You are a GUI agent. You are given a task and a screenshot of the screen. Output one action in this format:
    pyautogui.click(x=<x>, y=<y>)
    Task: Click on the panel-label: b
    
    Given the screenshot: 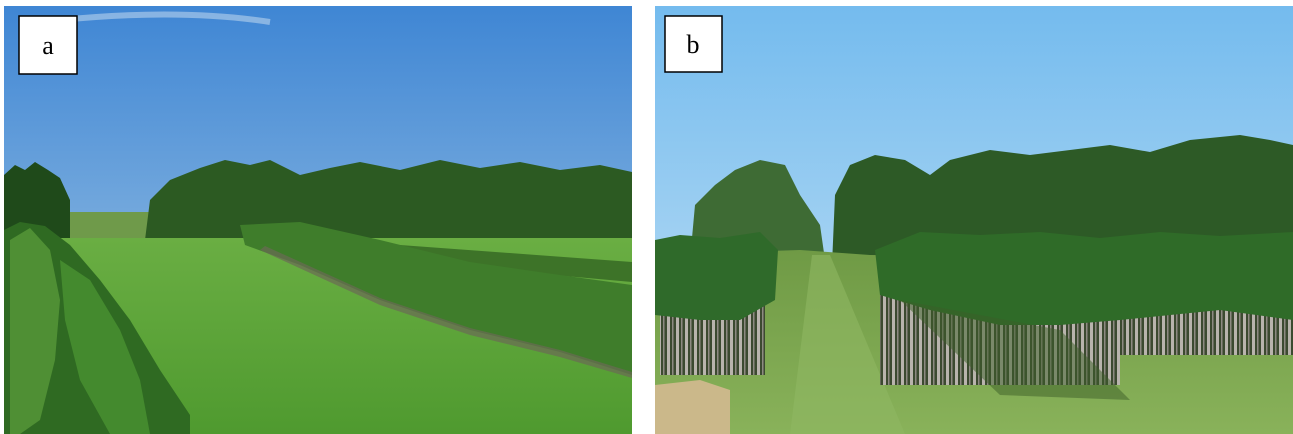 What is the action you would take?
    pyautogui.click(x=693, y=44)
    